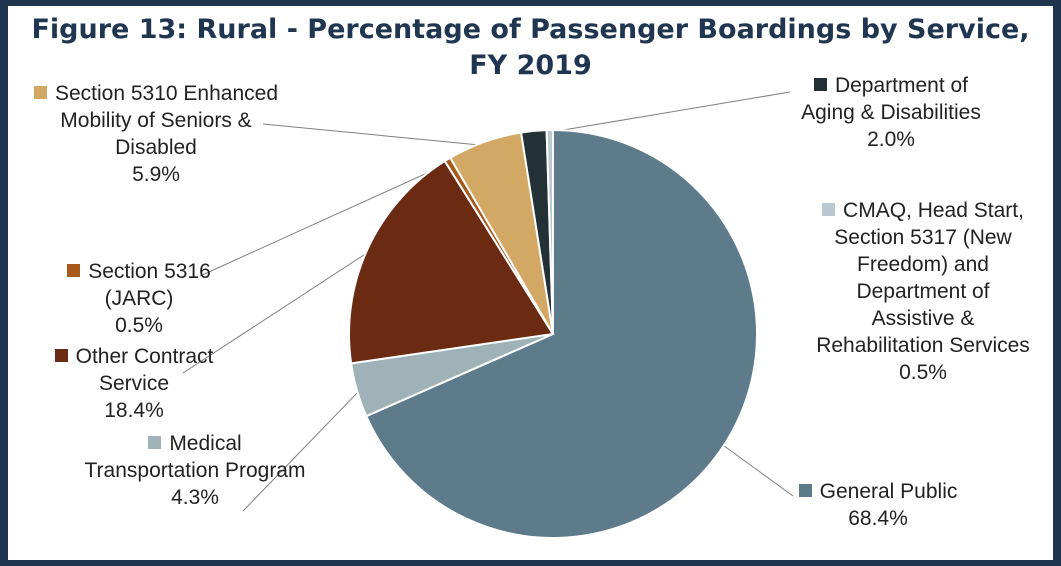 This screenshot has width=1061, height=566. Describe the element at coordinates (891, 139) in the screenshot. I see `value-department-of-aging: 2.0%` at that location.